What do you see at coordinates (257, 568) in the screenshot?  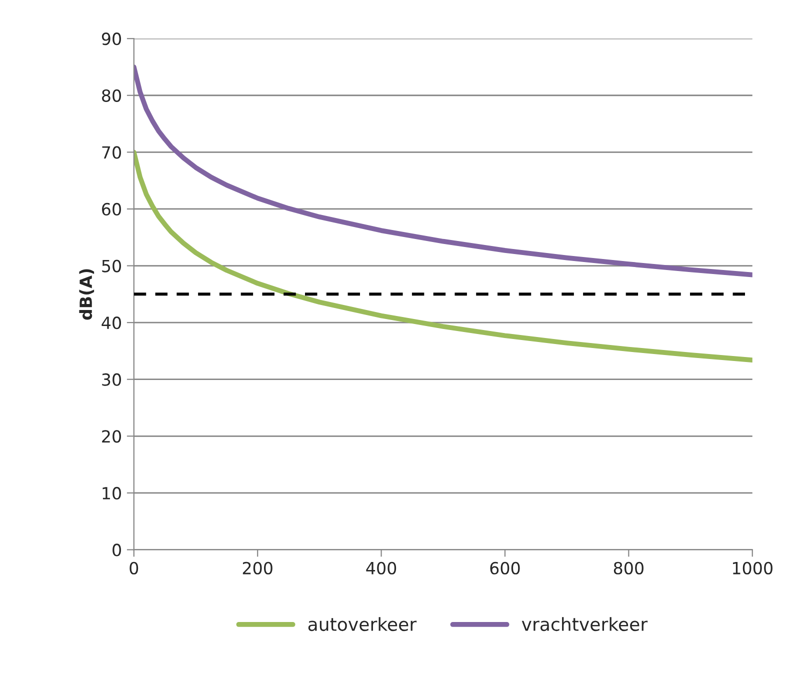 I see `x-tick-label: 200` at bounding box center [257, 568].